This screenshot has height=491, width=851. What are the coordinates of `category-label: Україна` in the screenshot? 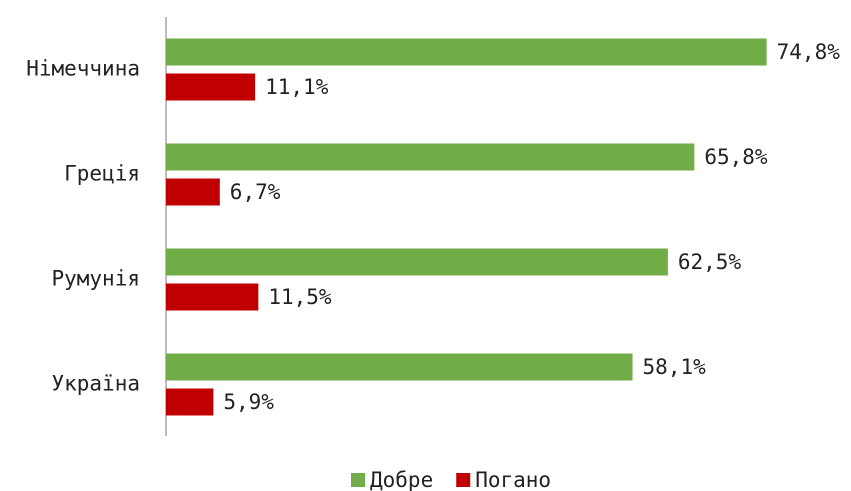 It's located at (95, 384).